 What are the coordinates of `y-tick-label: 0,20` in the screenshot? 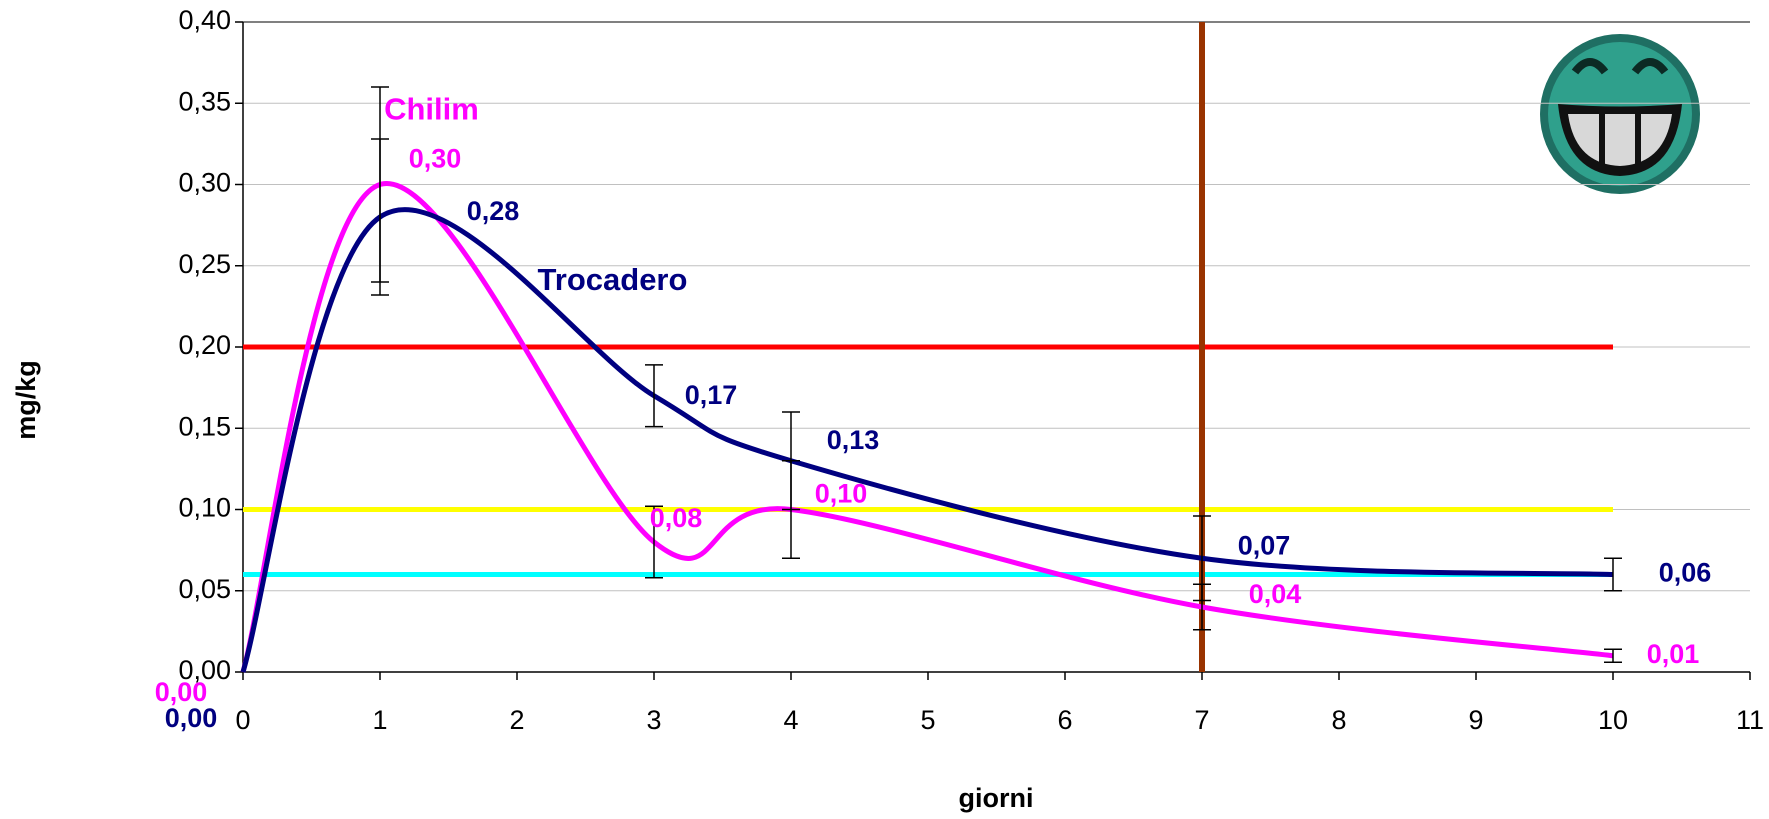 It's located at (204, 345).